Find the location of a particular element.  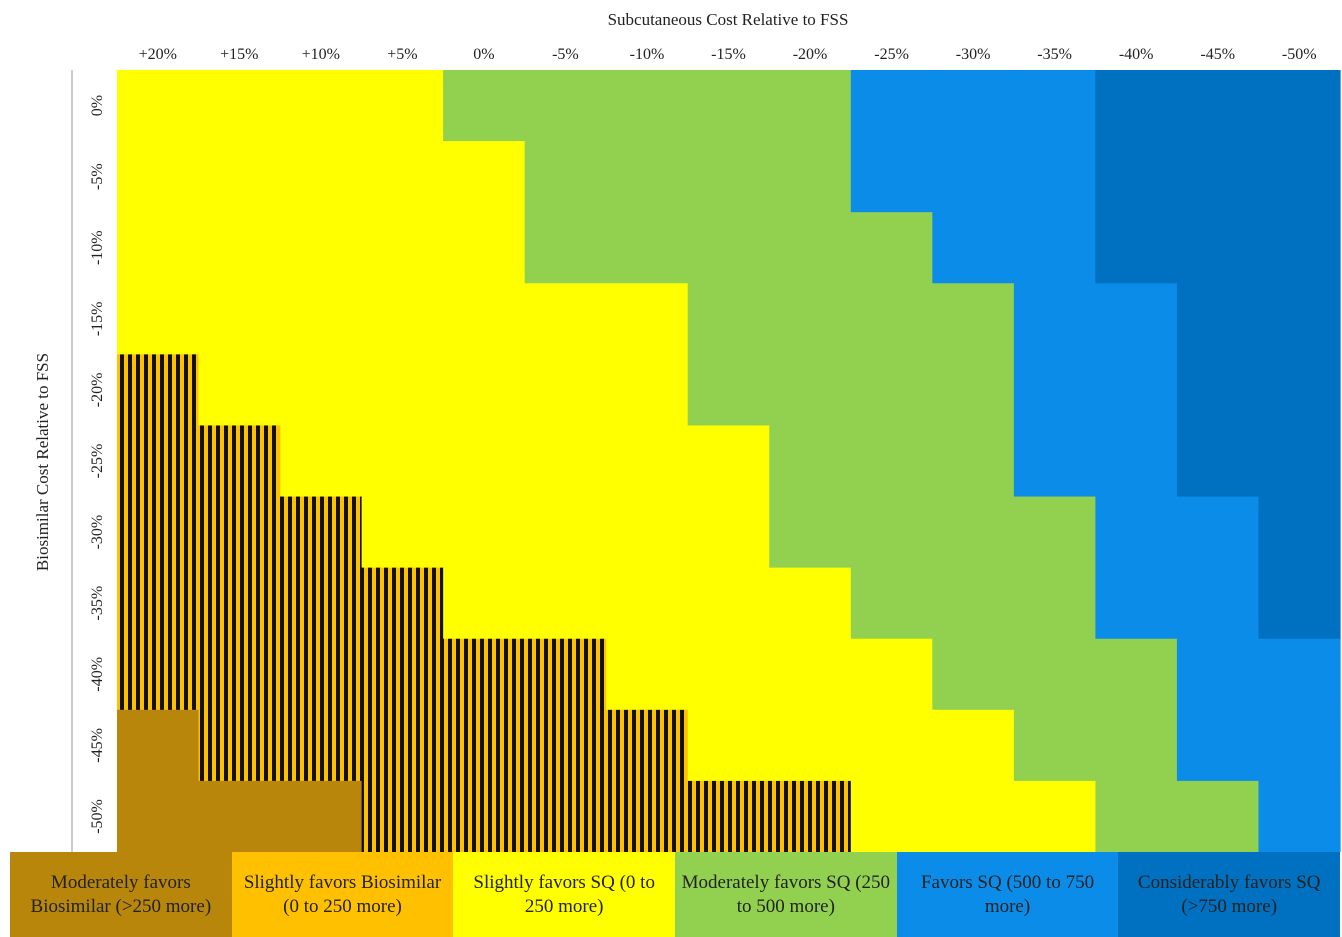

x-tick-label: -50% is located at coordinates (1299, 54).